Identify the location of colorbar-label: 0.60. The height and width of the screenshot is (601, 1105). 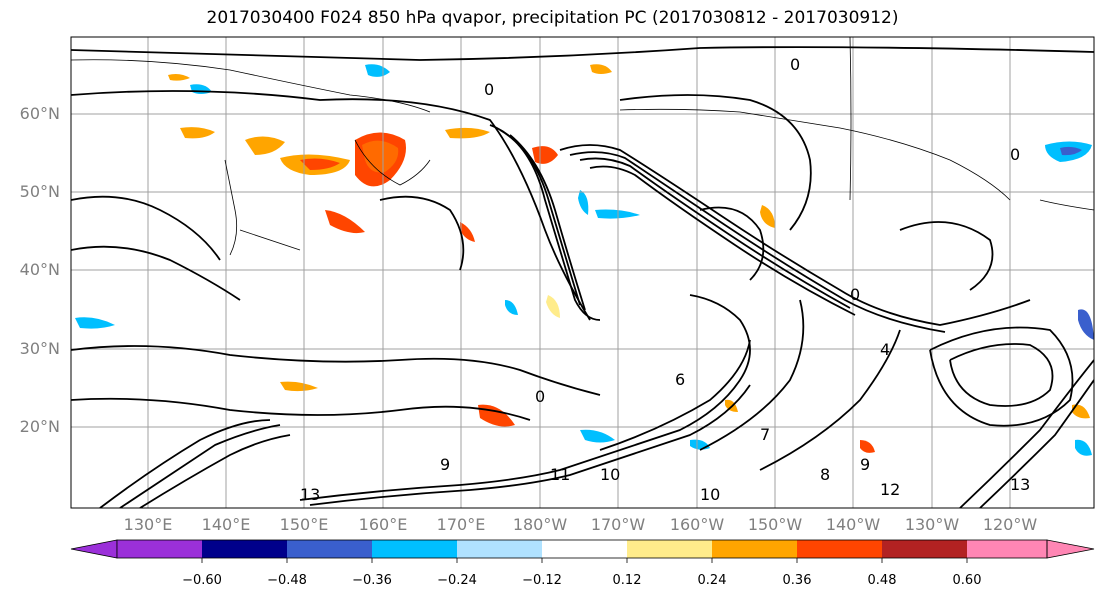
(967, 580).